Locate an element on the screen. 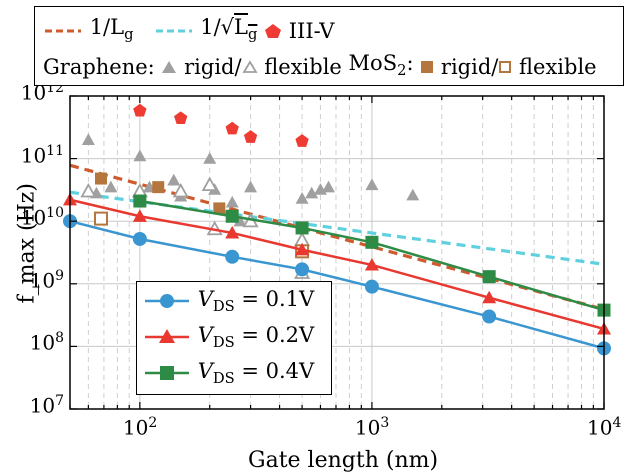 This screenshot has height=475, width=628. legend-row-1: 1/Lg 1/√Lg III-V is located at coordinates (188, 31).